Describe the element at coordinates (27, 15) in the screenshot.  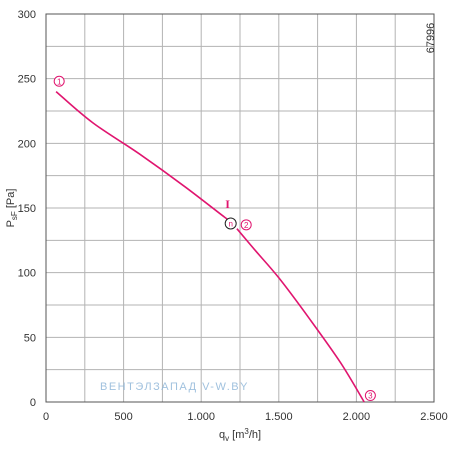
I see `y-tick-label: 300` at that location.